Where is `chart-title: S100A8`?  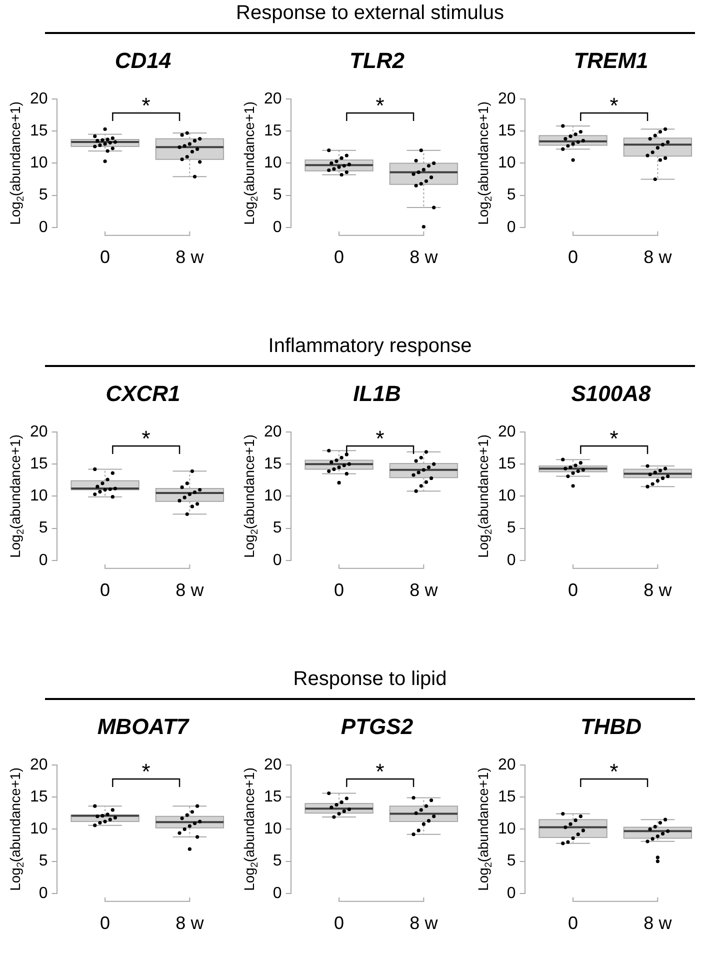 chart-title: S100A8 is located at coordinates (611, 394).